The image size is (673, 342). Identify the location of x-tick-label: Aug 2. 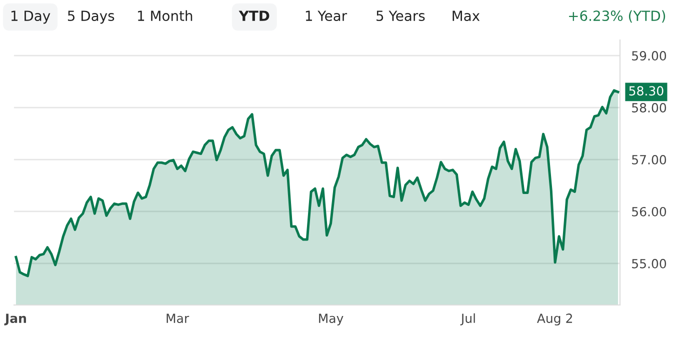
(554, 320).